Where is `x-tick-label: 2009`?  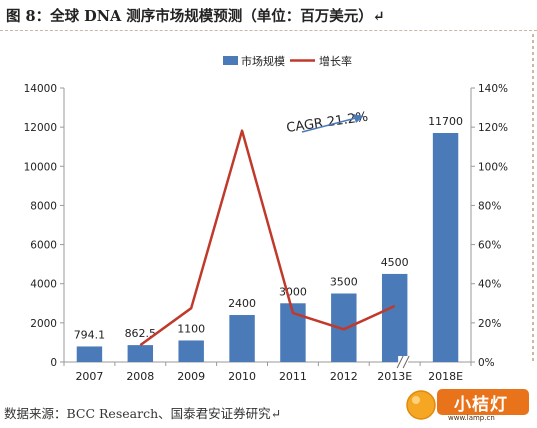
x-tick-label: 2009 is located at coordinates (191, 376).